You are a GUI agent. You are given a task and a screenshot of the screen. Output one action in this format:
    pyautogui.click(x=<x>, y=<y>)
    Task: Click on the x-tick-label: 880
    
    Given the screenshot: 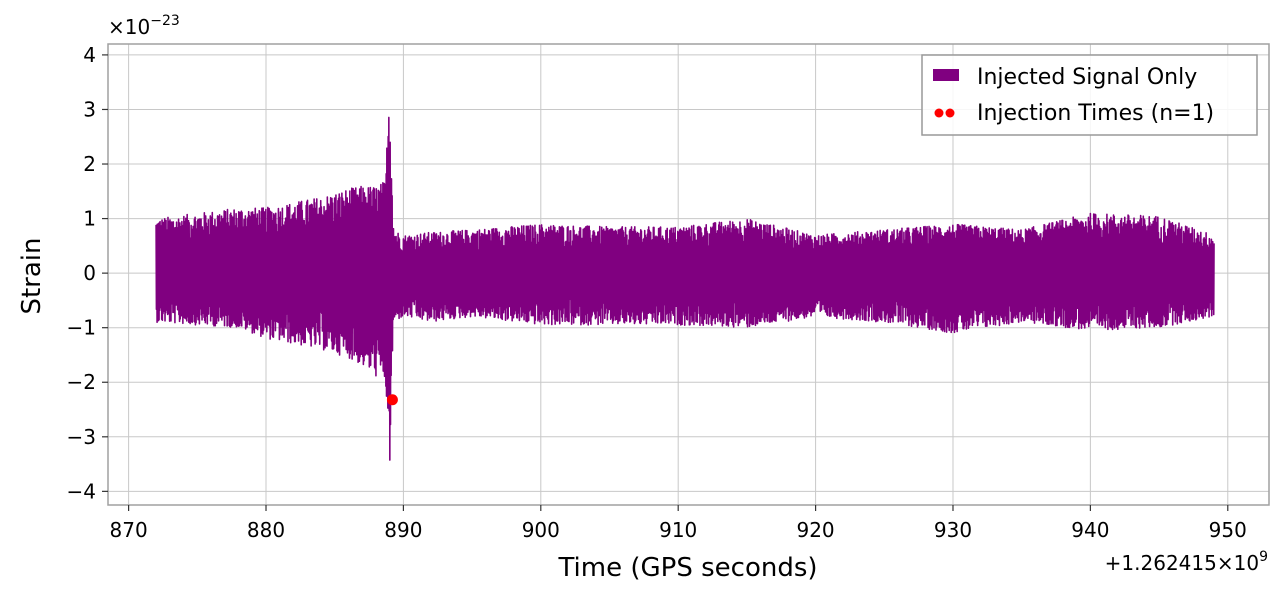 What is the action you would take?
    pyautogui.click(x=266, y=530)
    